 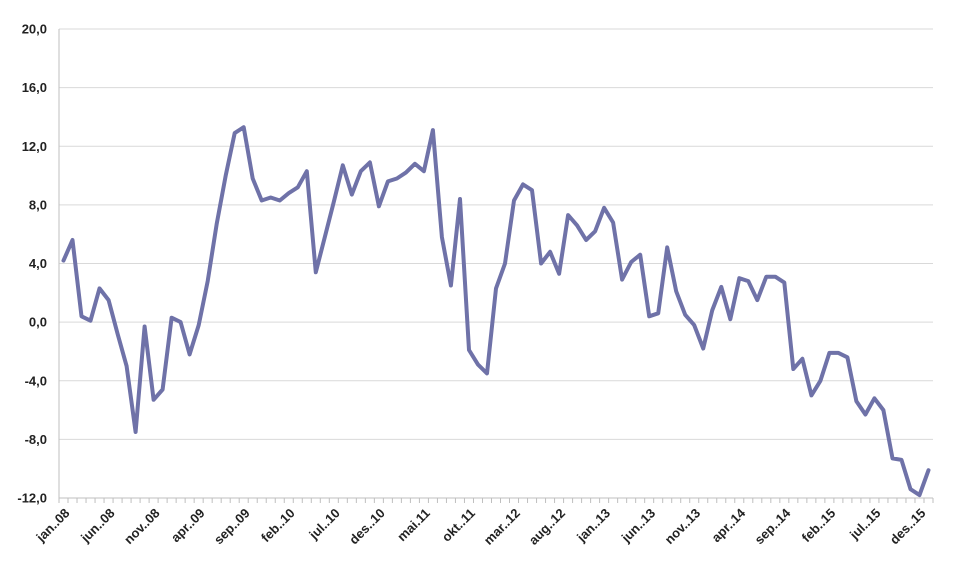 What do you see at coordinates (593, 525) in the screenshot?
I see `x-tick-label: jan..13` at bounding box center [593, 525].